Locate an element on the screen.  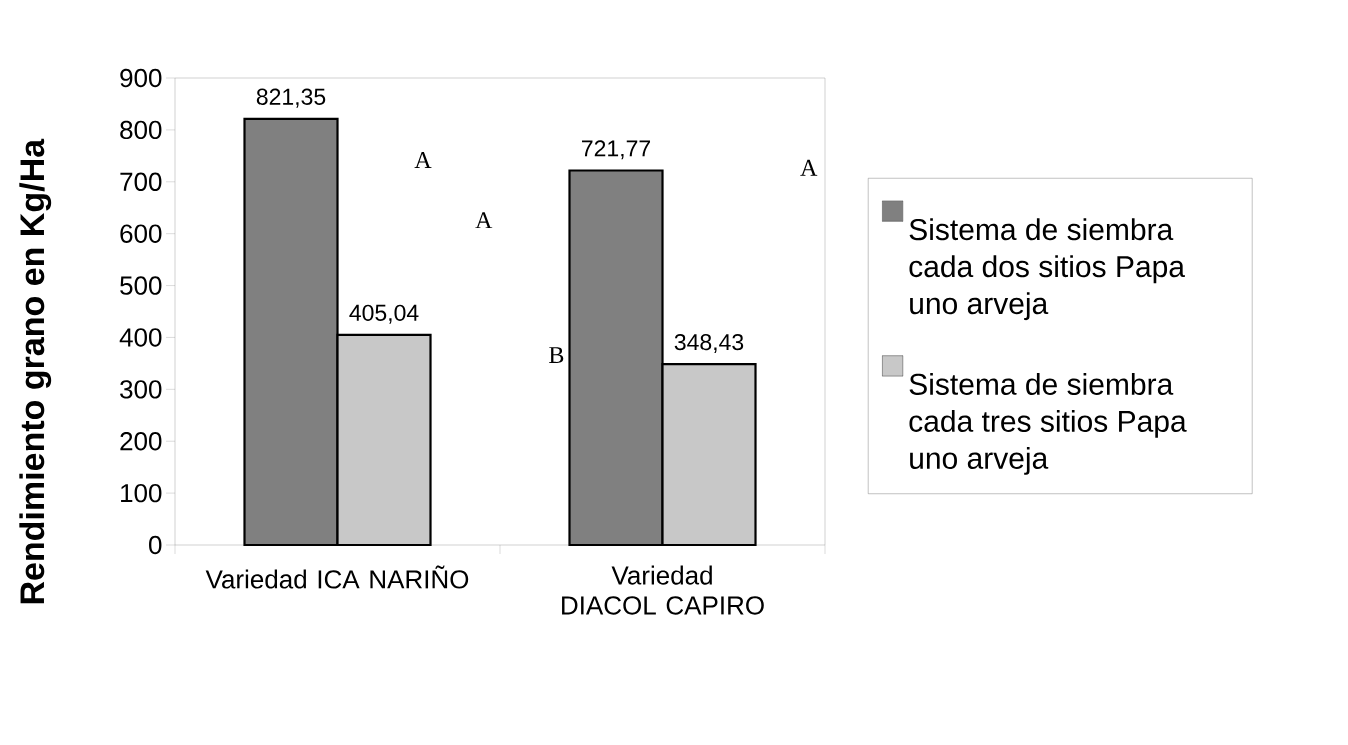
y-tick-label: 500 is located at coordinates (141, 285).